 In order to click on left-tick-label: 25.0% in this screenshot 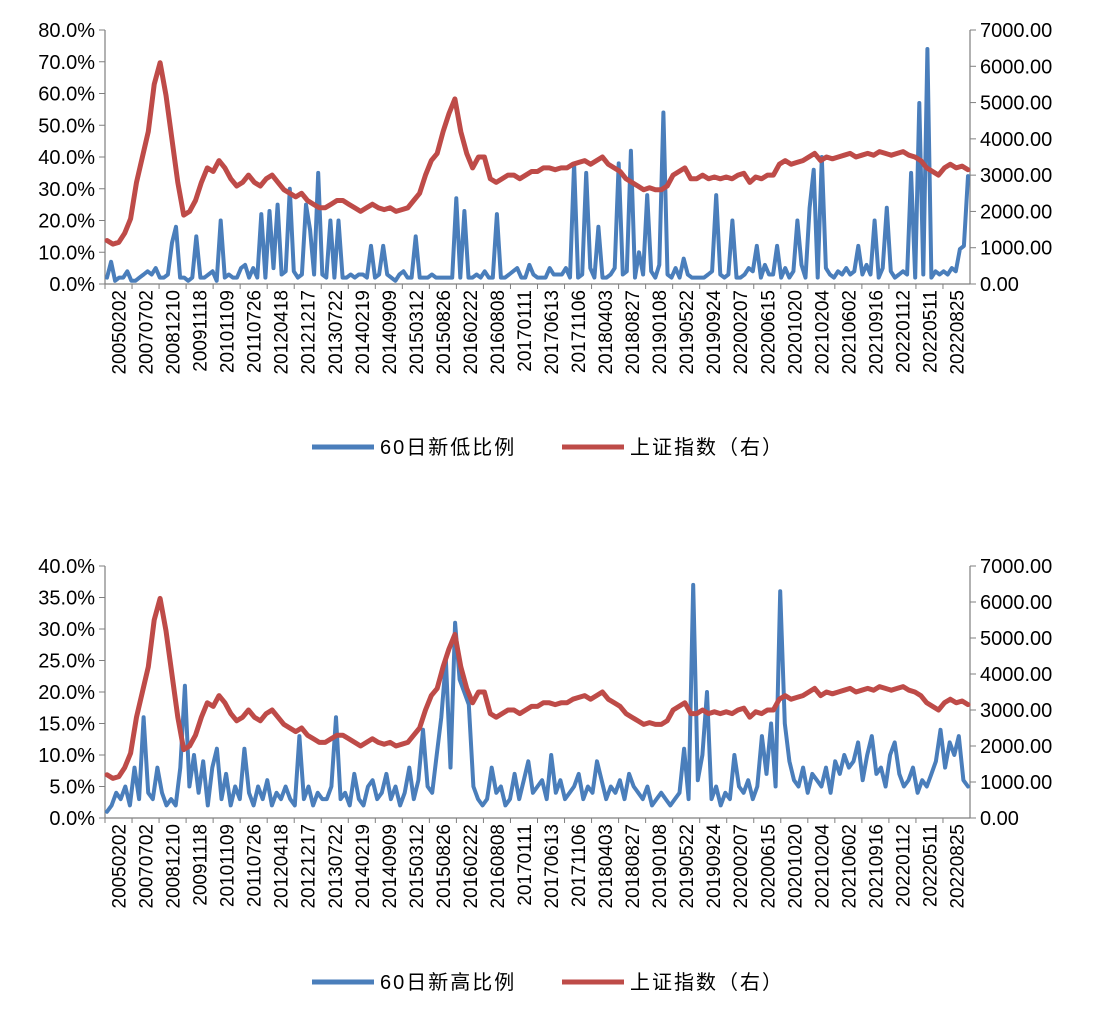, I will do `click(66, 662)`.